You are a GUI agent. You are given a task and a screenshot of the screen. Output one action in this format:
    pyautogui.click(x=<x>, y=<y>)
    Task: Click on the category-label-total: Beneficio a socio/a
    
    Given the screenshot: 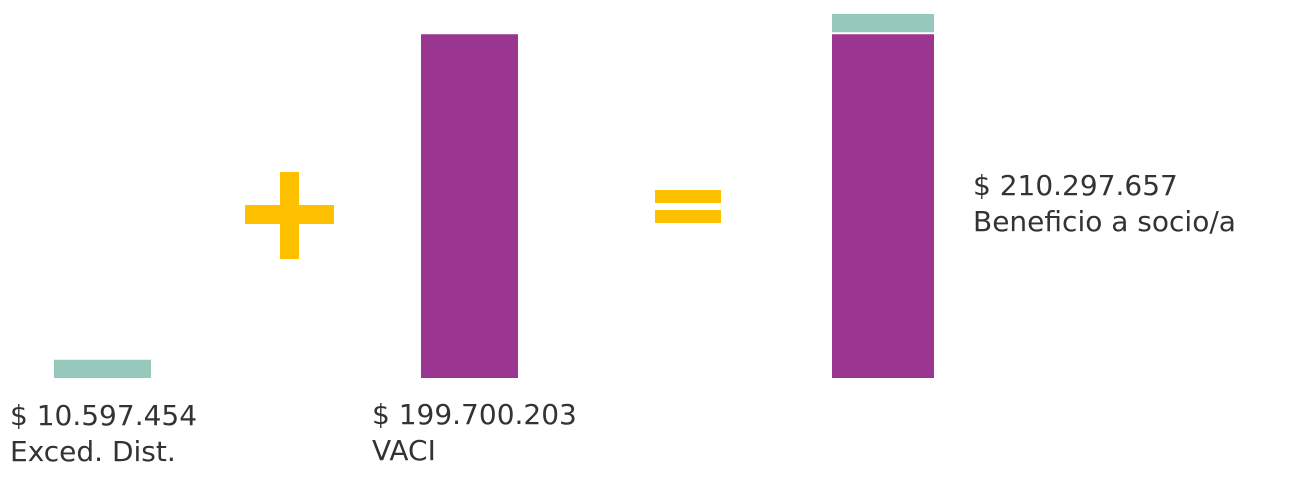 What is the action you would take?
    pyautogui.click(x=1104, y=221)
    